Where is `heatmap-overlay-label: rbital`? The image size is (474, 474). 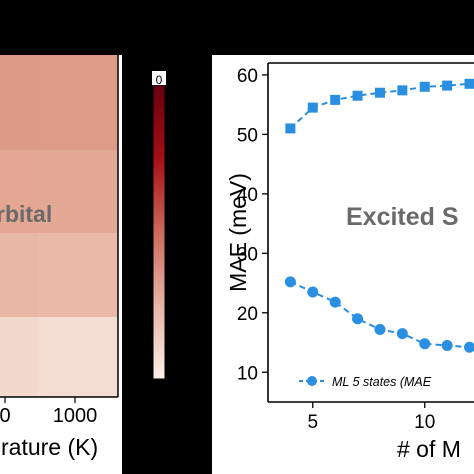 heatmap-overlay-label: rbital is located at coordinates (26, 214).